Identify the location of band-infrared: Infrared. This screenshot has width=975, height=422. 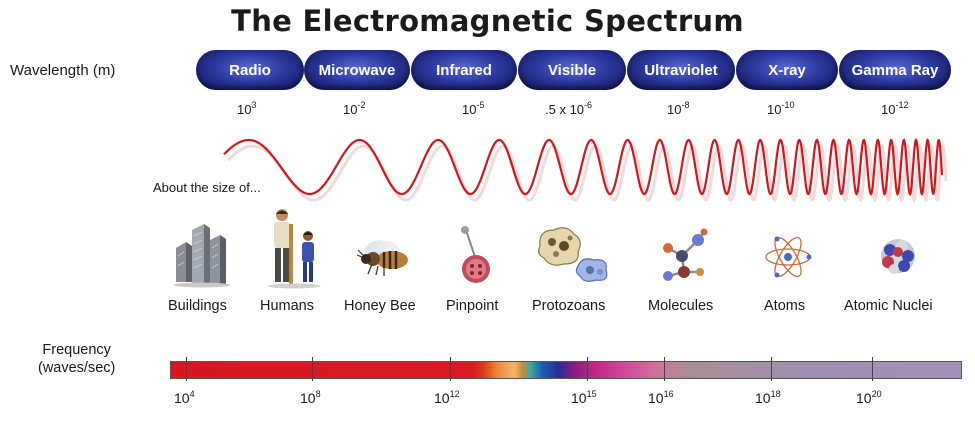
(464, 70).